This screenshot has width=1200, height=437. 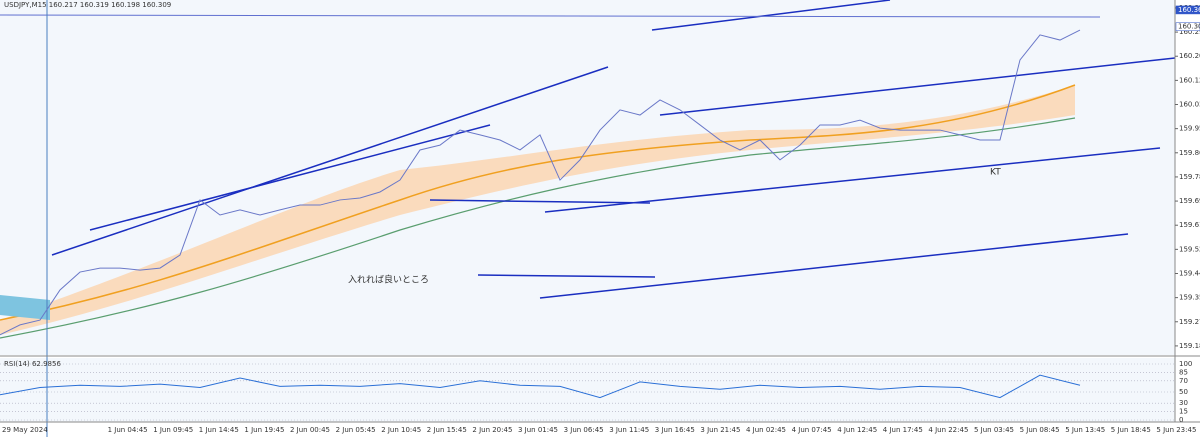 What do you see at coordinates (1131, 430) in the screenshot?
I see `x-tick-label: 5 Jun 18:45` at bounding box center [1131, 430].